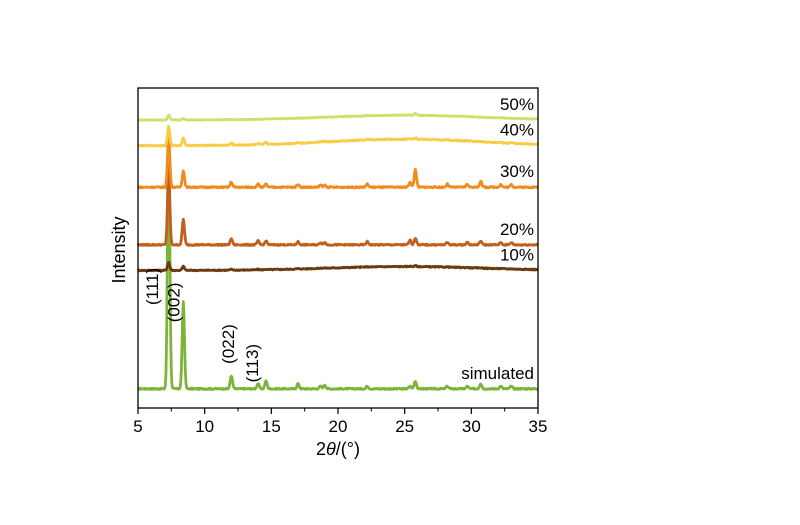 This screenshot has width=800, height=525. What do you see at coordinates (517, 229) in the screenshot?
I see `series-label: 20%` at bounding box center [517, 229].